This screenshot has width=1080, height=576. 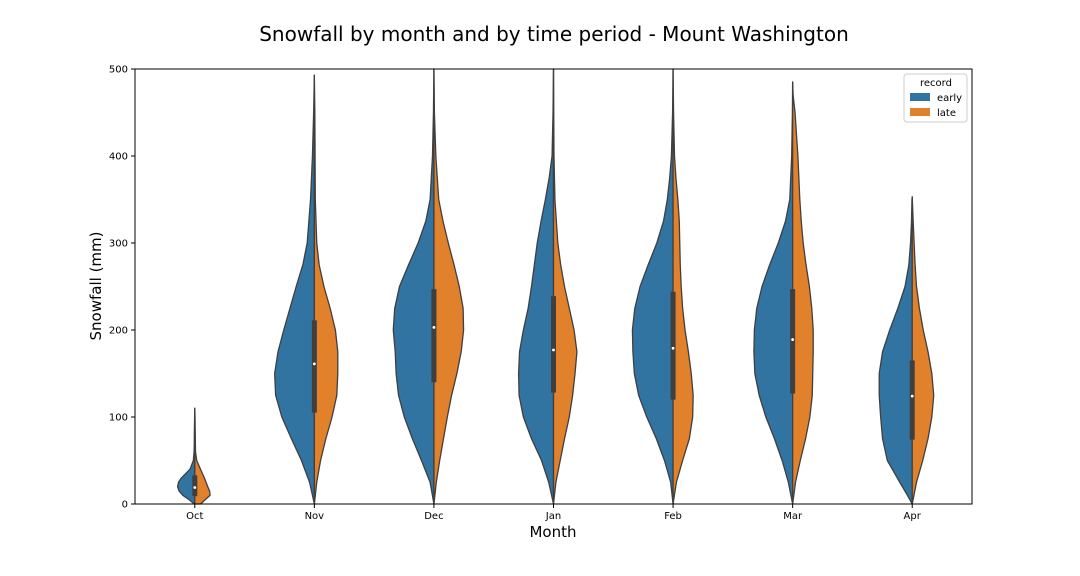 What do you see at coordinates (920, 112) in the screenshot?
I see `legend-swatch-late` at bounding box center [920, 112].